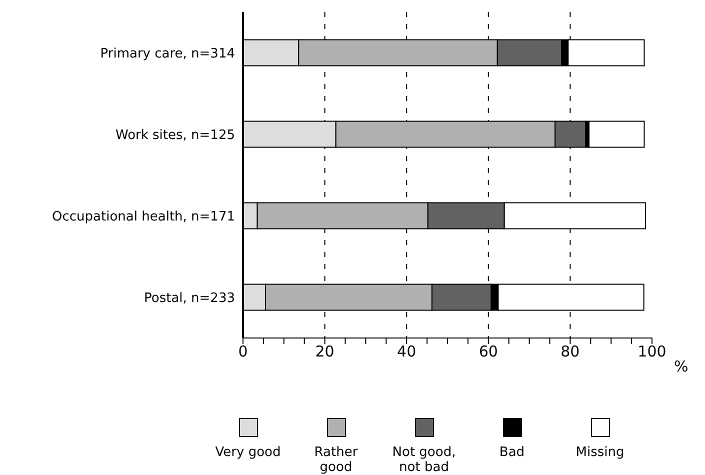  What do you see at coordinates (406, 351) in the screenshot?
I see `x-tick-label: 40` at bounding box center [406, 351].